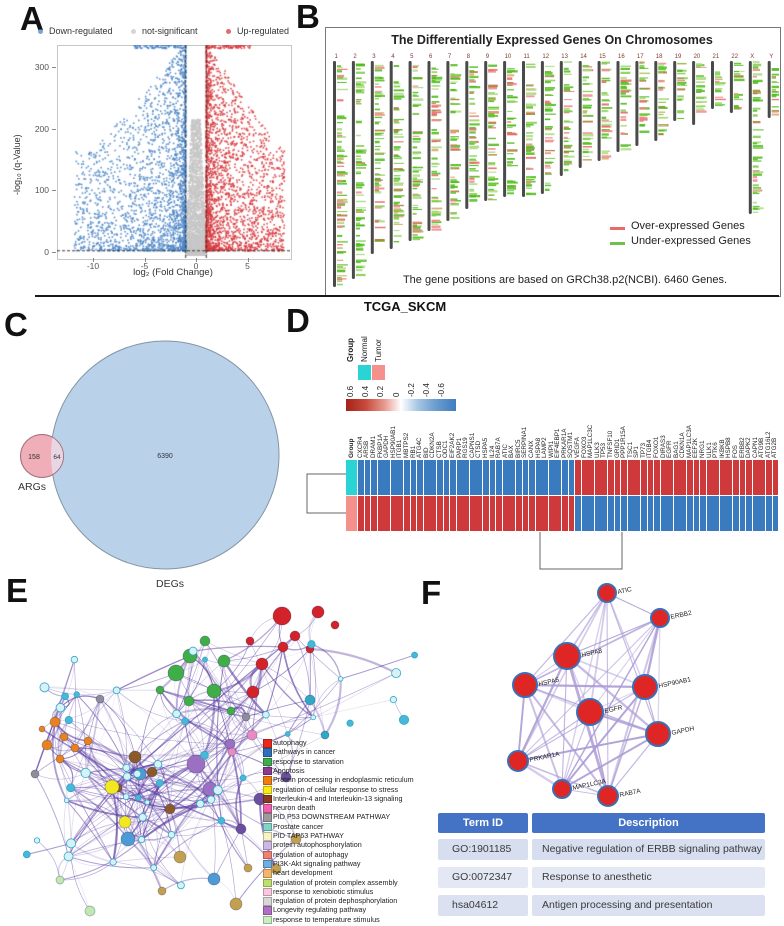 This screenshot has height=926, width=784. I want to click on chromosome-legend-label: Over-expressed Genes, so click(688, 226).